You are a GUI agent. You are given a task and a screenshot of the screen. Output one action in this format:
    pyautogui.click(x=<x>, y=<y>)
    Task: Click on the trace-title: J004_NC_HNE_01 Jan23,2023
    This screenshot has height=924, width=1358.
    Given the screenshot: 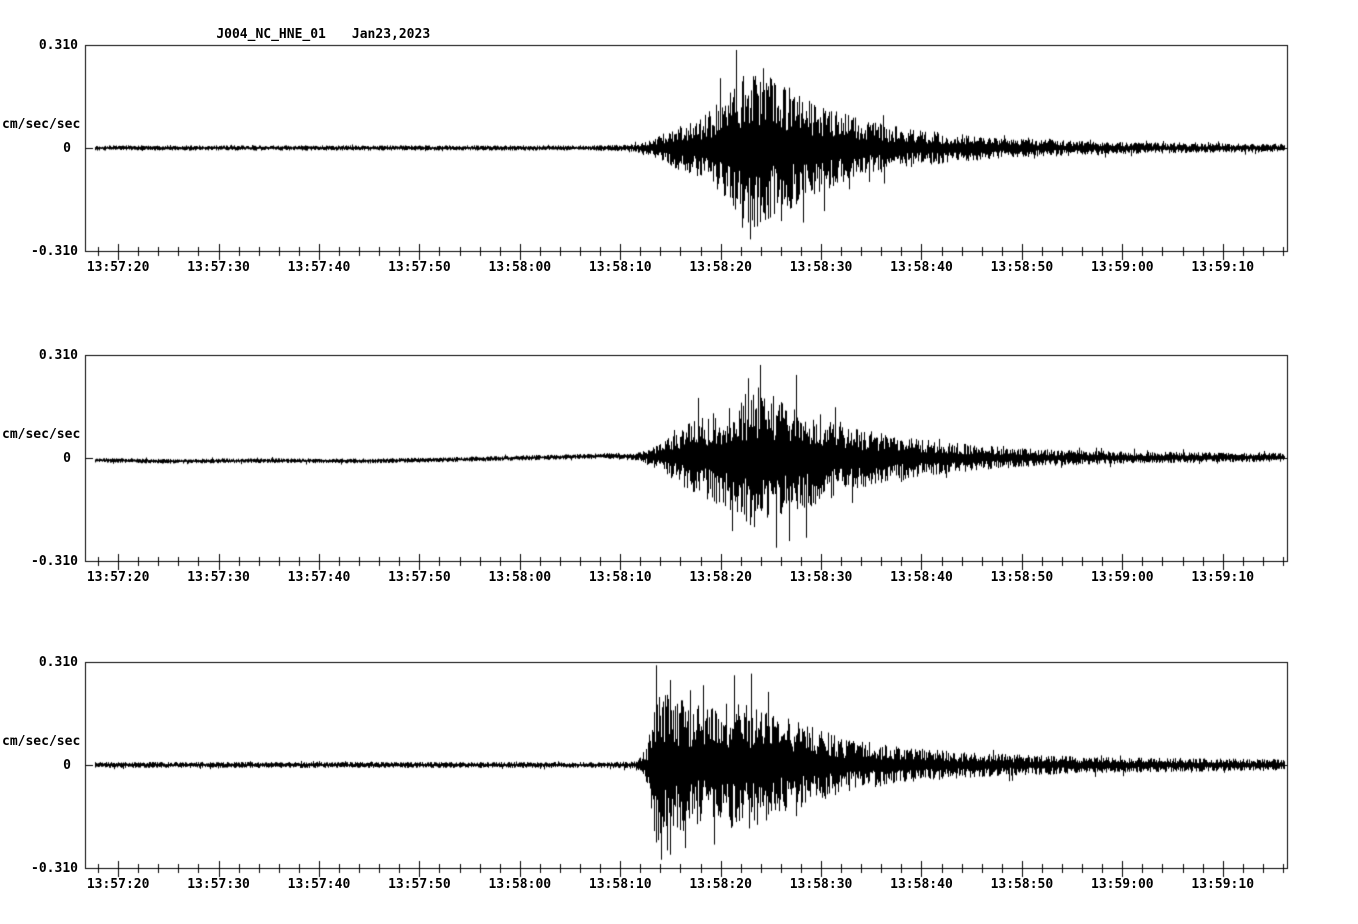 What is the action you would take?
    pyautogui.click(x=307, y=34)
    